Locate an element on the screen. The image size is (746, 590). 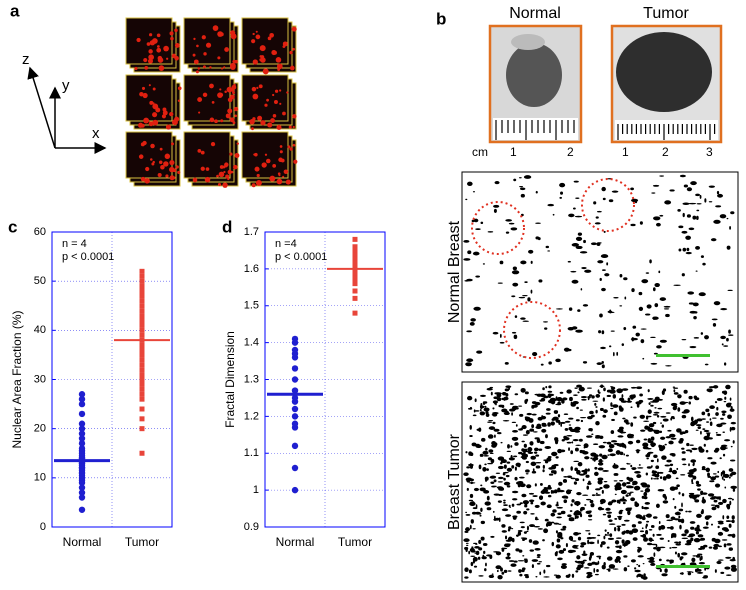
panel-label: c is located at coordinates (12, 226).